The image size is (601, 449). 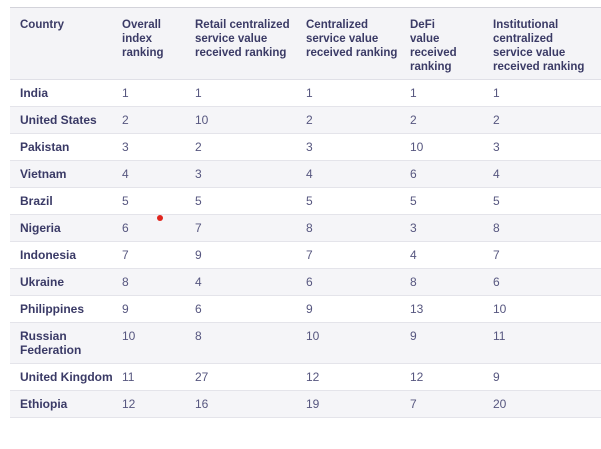 I want to click on click-marker-dot, so click(x=160, y=218).